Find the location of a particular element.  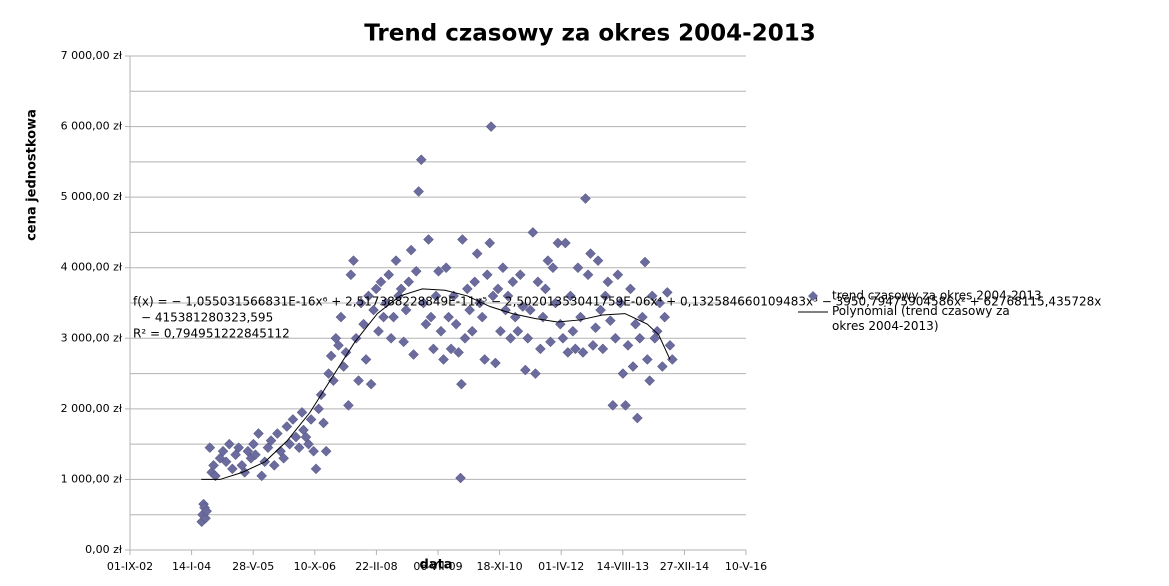

y-tick-label: 7 000,00 zł is located at coordinates (92, 55).